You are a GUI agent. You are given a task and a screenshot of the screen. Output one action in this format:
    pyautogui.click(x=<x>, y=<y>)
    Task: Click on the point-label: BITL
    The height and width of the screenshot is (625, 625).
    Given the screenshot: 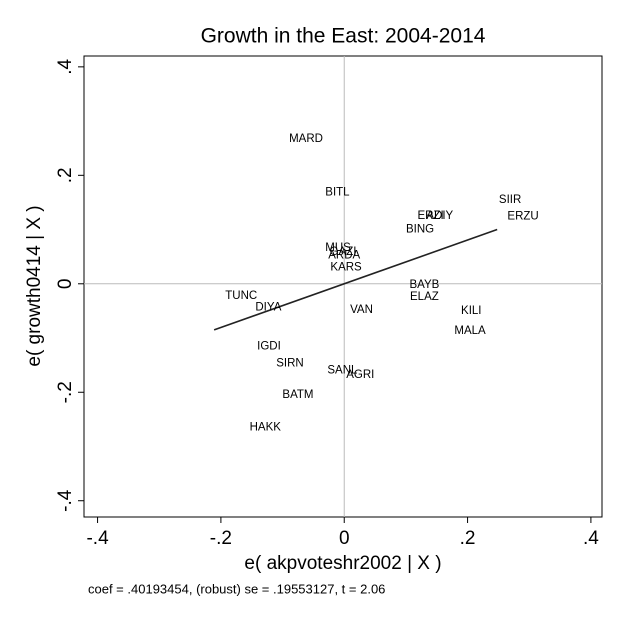 What is the action you would take?
    pyautogui.click(x=337, y=193)
    